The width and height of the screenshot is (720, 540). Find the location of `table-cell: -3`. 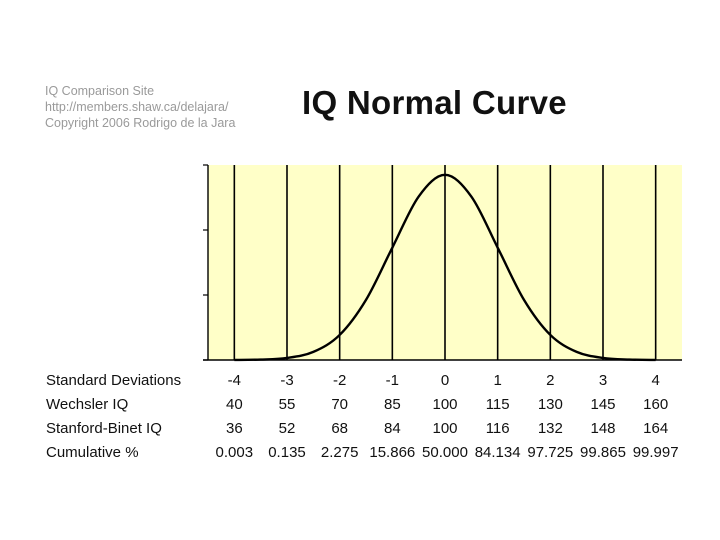

table-cell: -3 is located at coordinates (287, 380).